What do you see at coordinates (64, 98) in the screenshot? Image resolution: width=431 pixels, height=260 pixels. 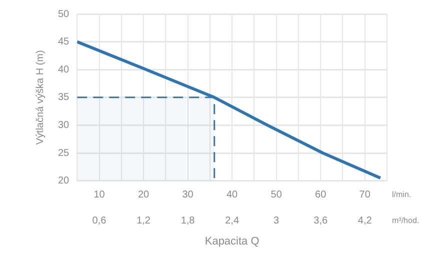 I see `y-tick-label: 35` at bounding box center [64, 98].